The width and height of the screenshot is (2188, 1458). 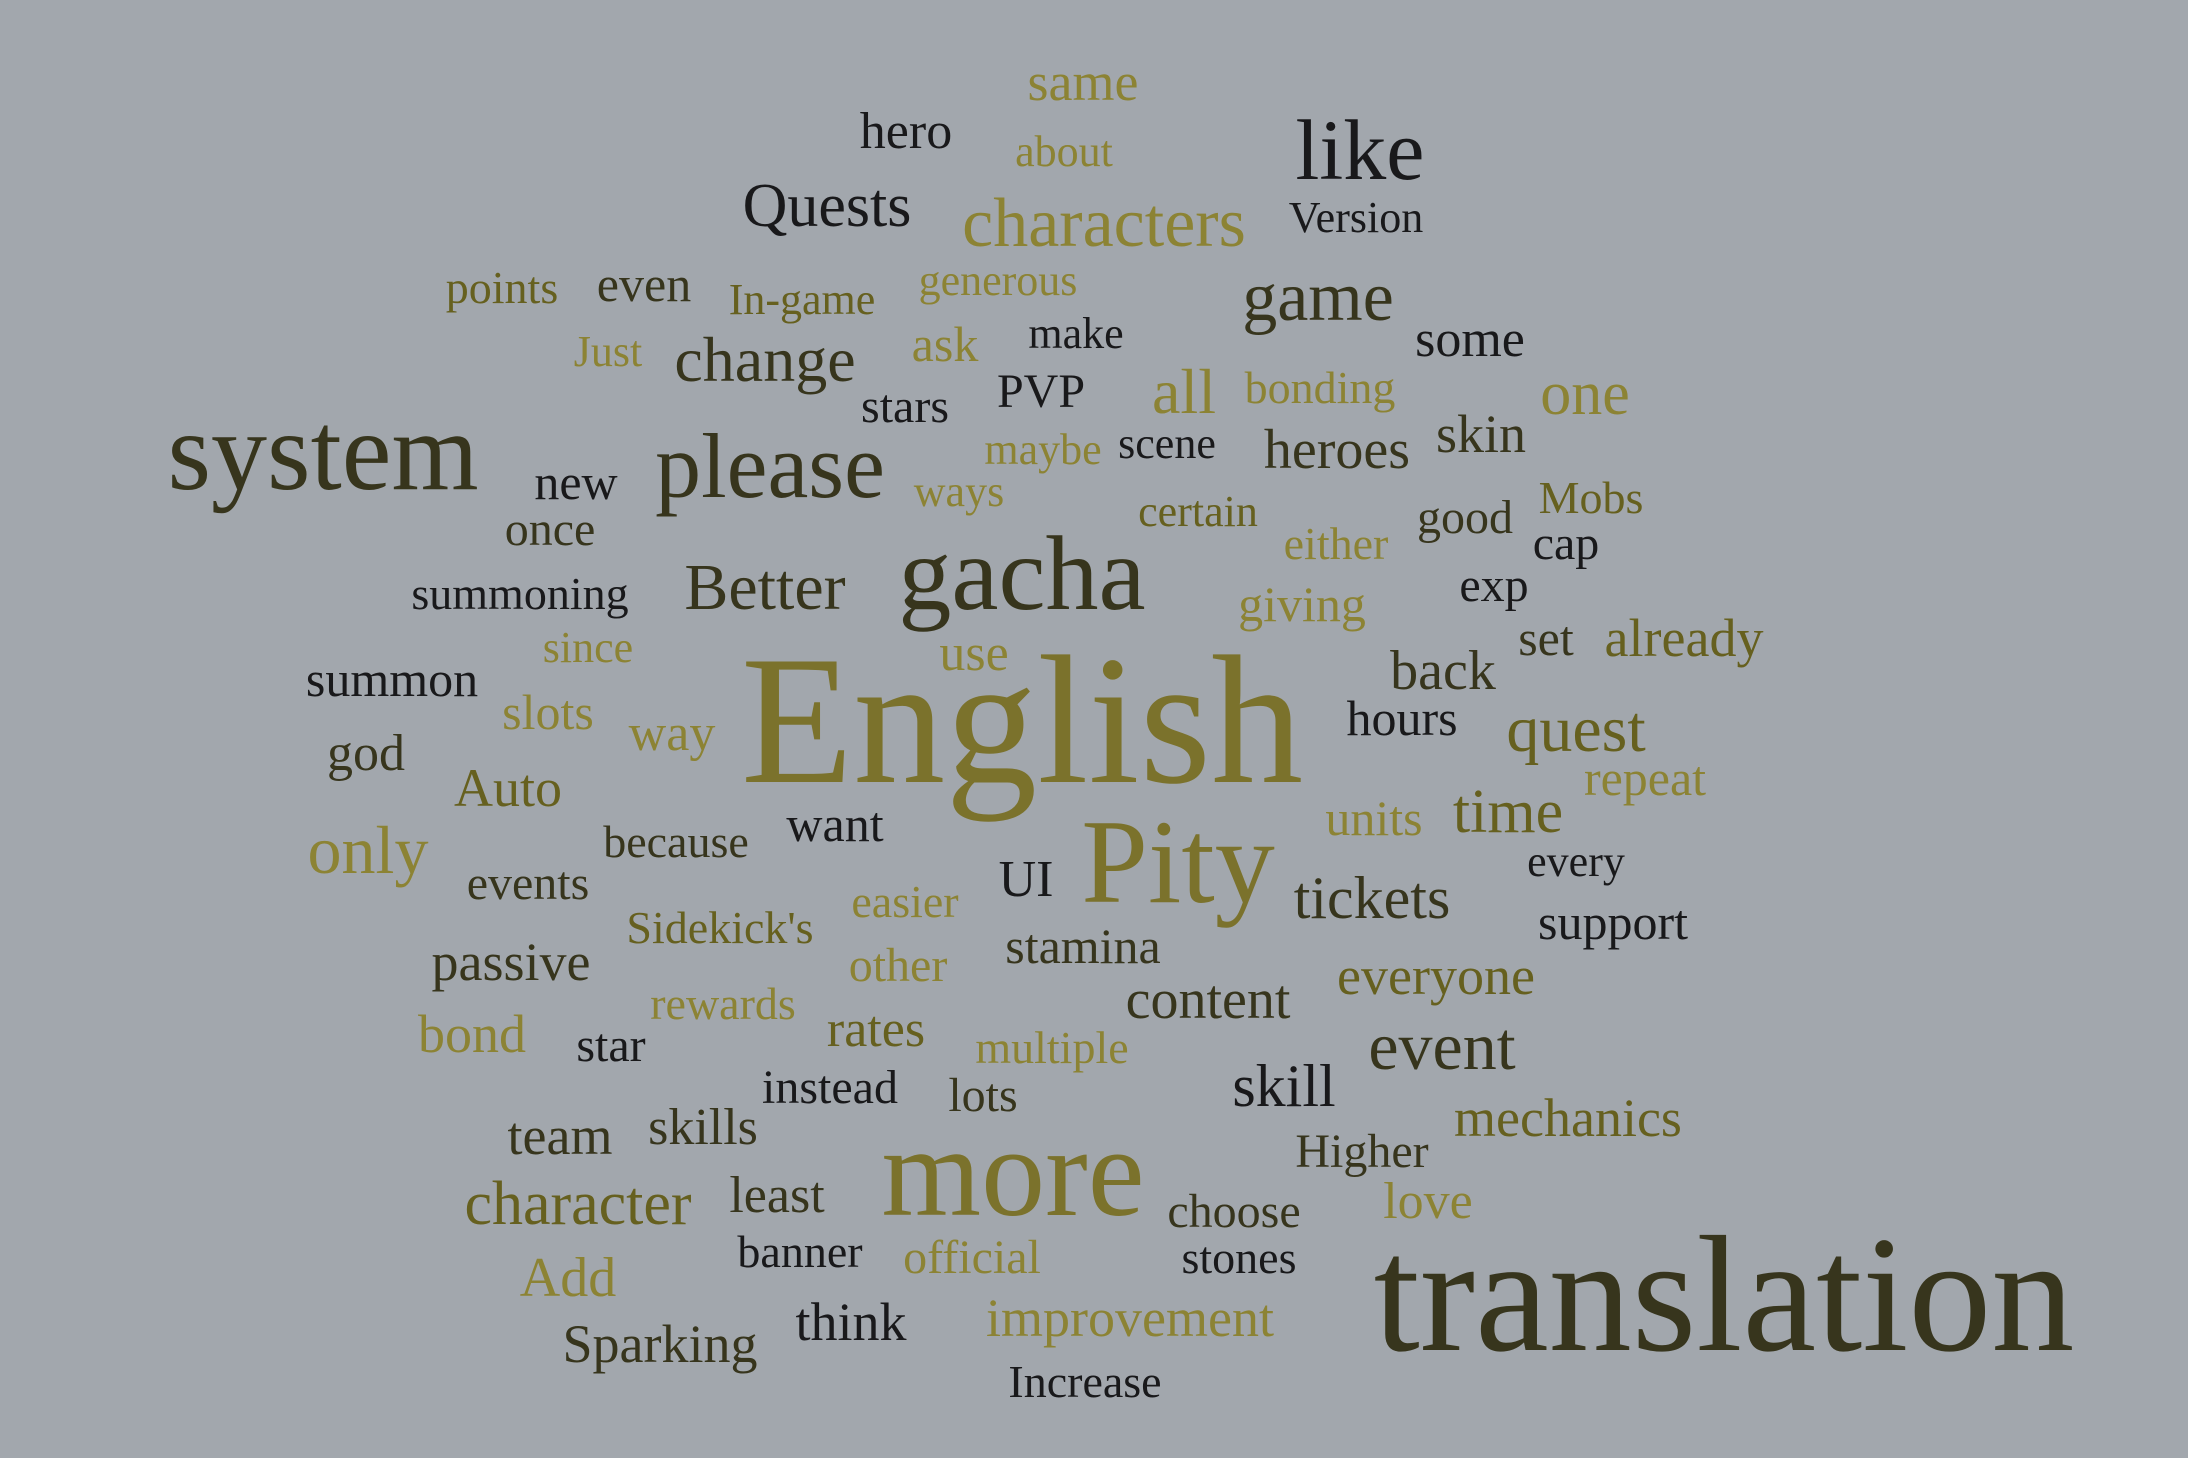 I want to click on word-want: want, so click(x=835, y=824).